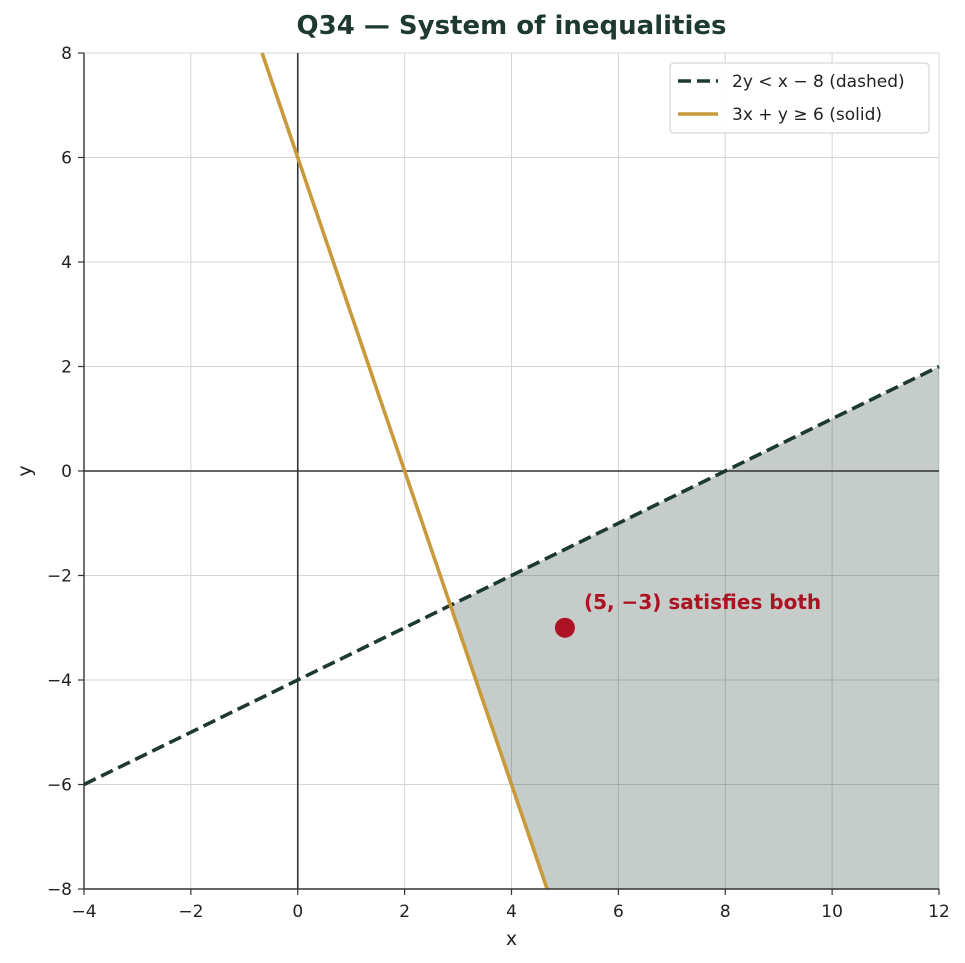 The width and height of the screenshot is (965, 963). I want to click on x-tick-label: 6, so click(618, 912).